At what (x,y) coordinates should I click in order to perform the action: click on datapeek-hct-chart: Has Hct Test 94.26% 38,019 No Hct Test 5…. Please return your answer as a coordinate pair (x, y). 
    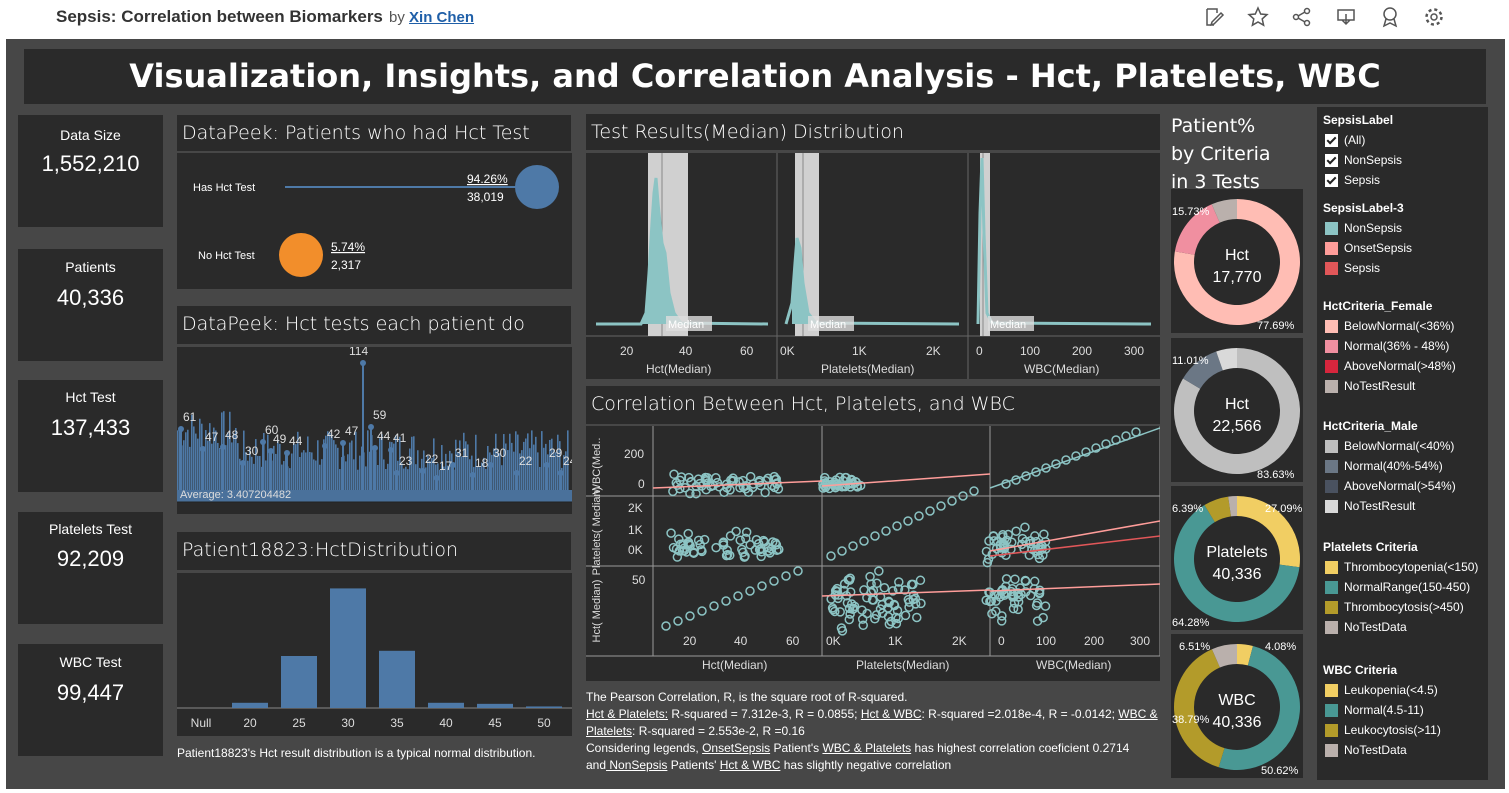
    Looking at the image, I should click on (374, 221).